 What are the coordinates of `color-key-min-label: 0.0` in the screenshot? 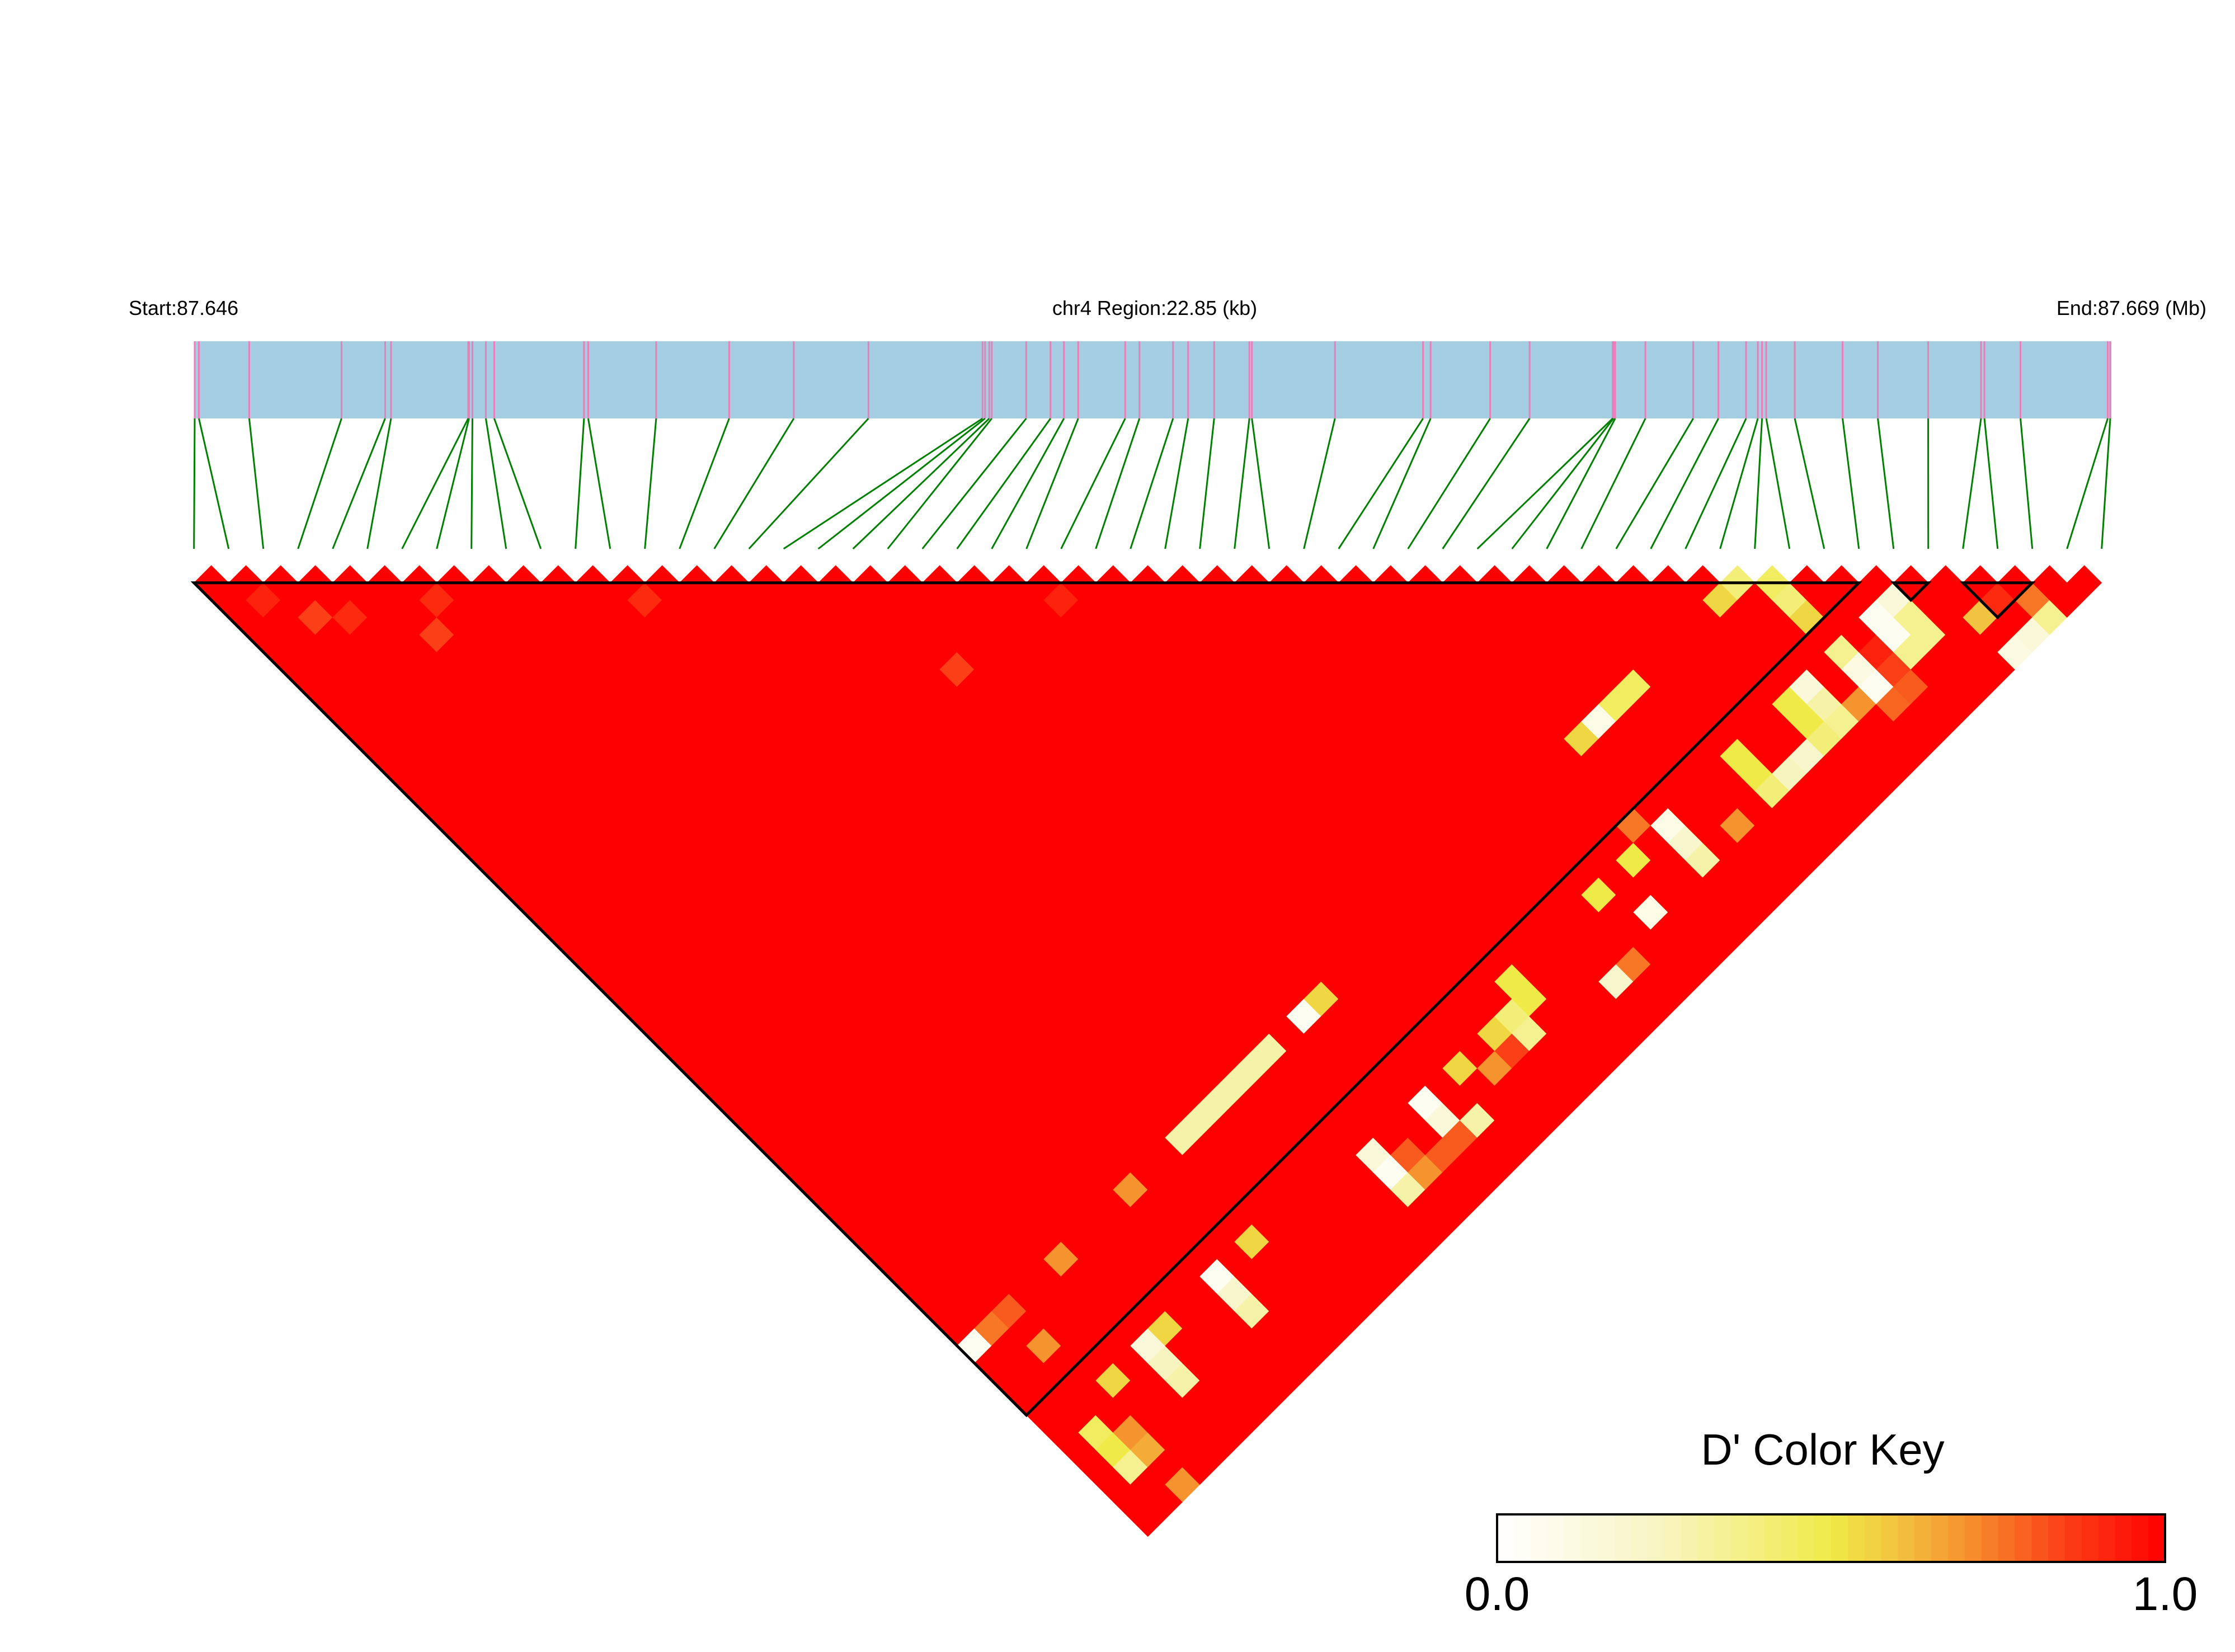 It's located at (1497, 1594).